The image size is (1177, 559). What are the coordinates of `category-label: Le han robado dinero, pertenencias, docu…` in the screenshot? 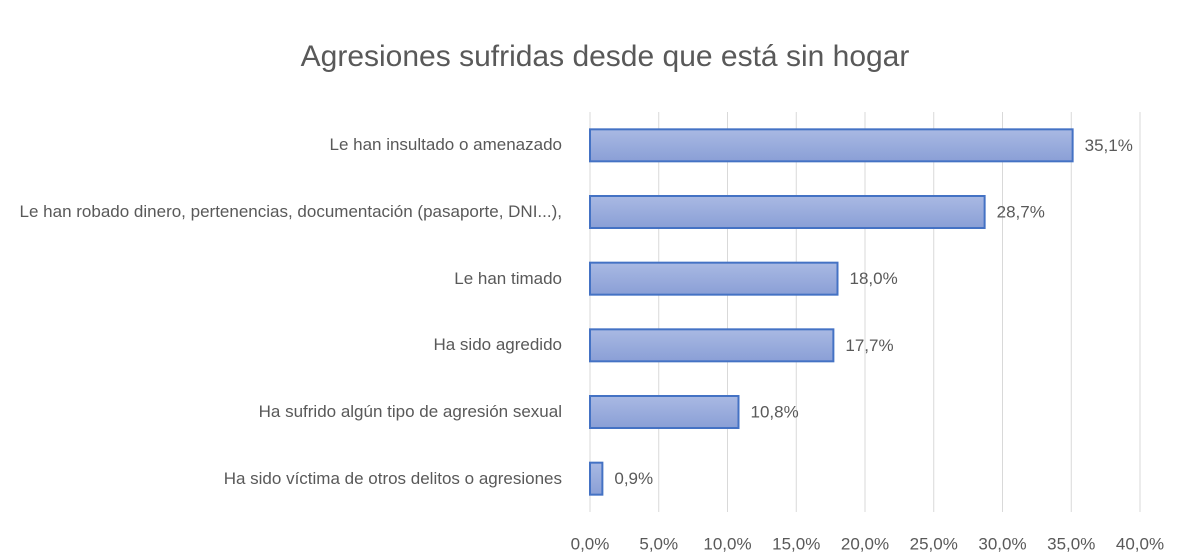 It's located at (286, 212).